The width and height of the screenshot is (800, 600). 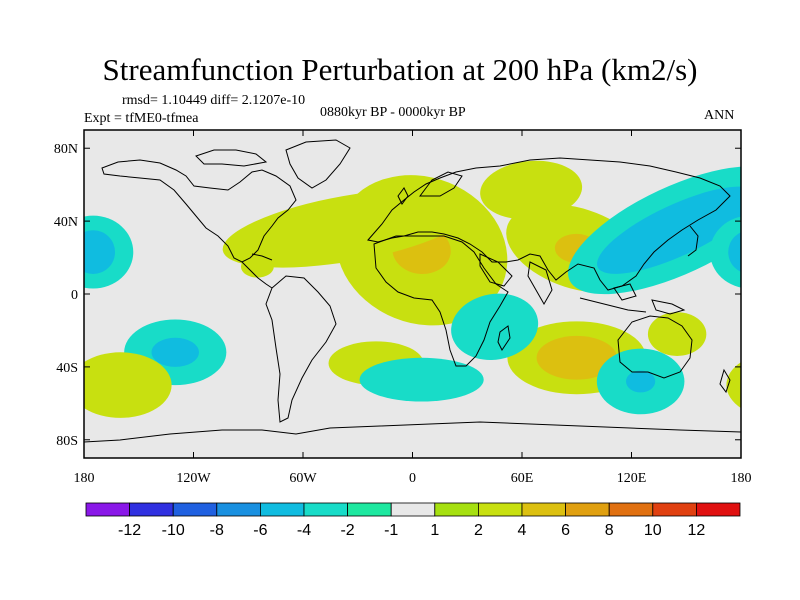 What do you see at coordinates (441, 301) in the screenshot?
I see `coast-africa` at bounding box center [441, 301].